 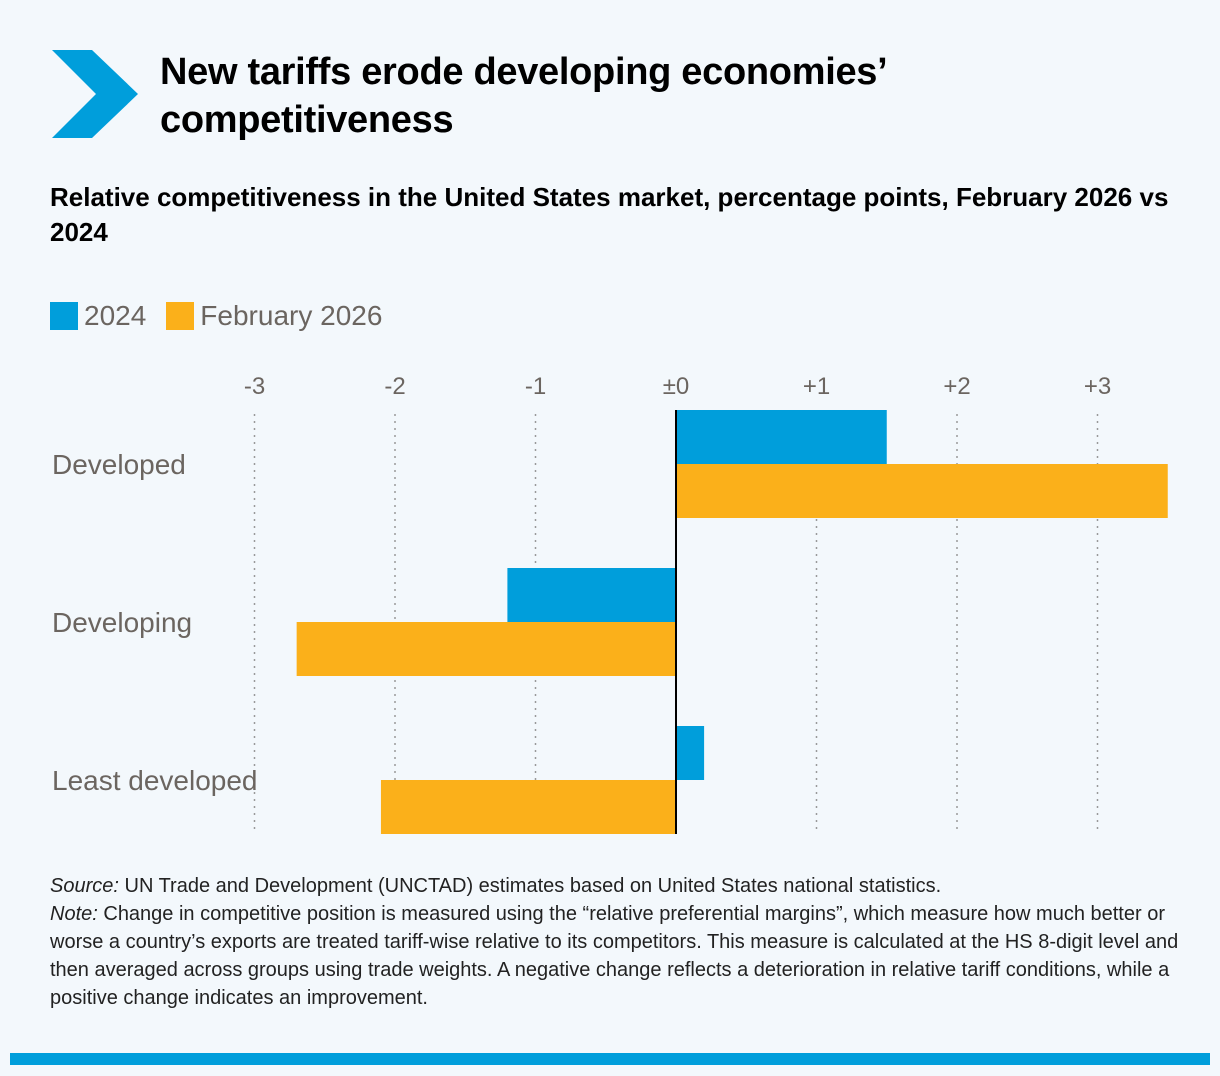 What do you see at coordinates (816, 386) in the screenshot?
I see `x-tick-label: +1` at bounding box center [816, 386].